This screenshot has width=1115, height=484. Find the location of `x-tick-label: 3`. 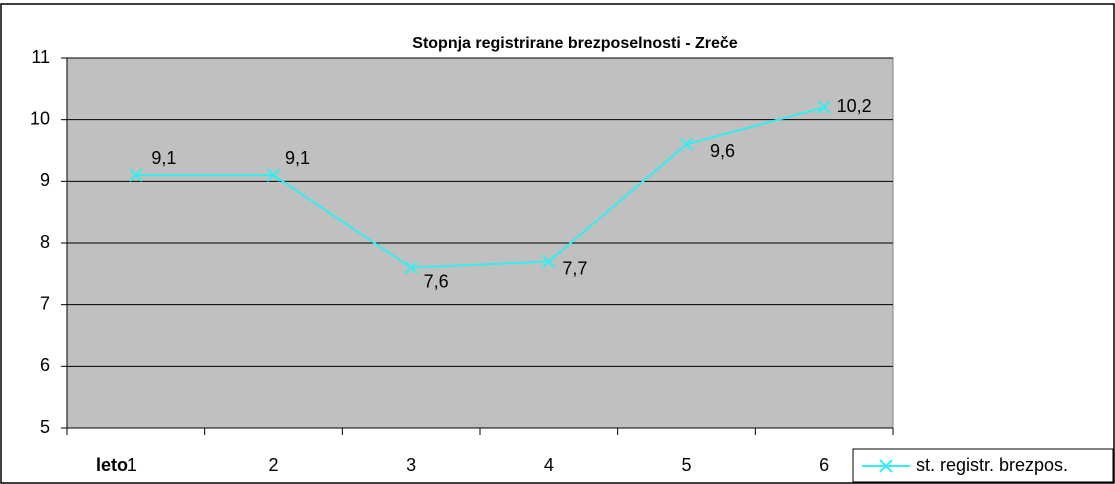

x-tick-label: 3 is located at coordinates (411, 465).